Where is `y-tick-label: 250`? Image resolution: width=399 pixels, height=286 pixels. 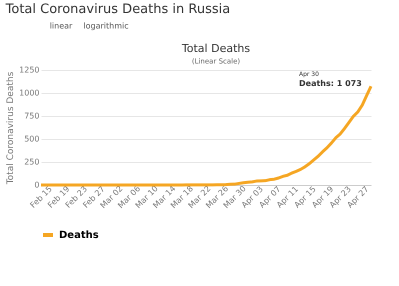 y-tick-label: 250 is located at coordinates (32, 162).